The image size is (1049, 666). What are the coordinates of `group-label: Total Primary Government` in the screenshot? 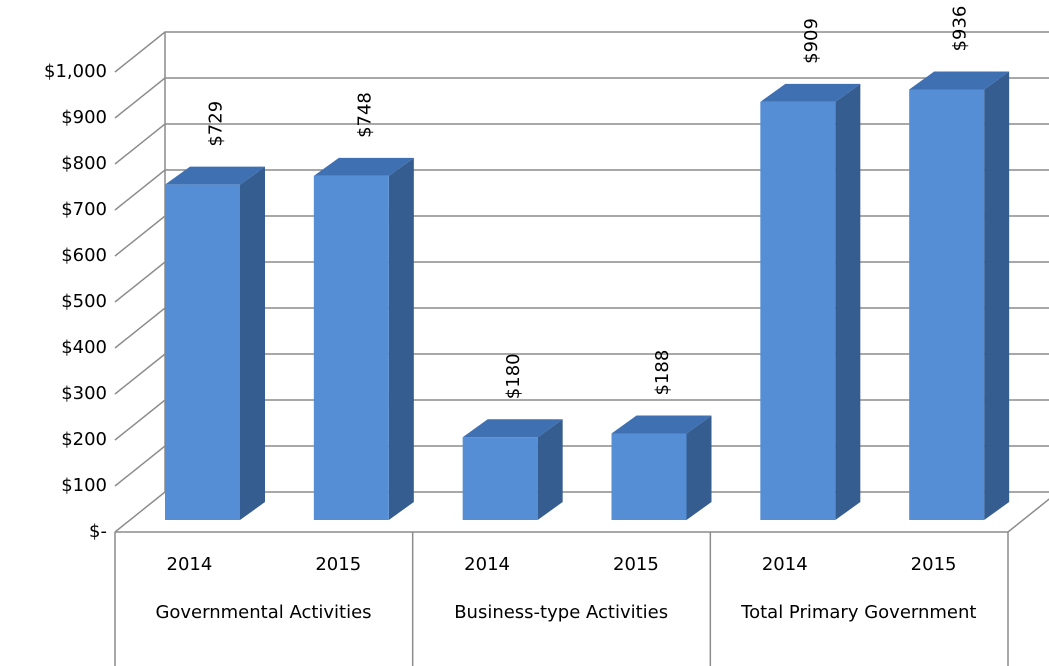 It's located at (859, 612).